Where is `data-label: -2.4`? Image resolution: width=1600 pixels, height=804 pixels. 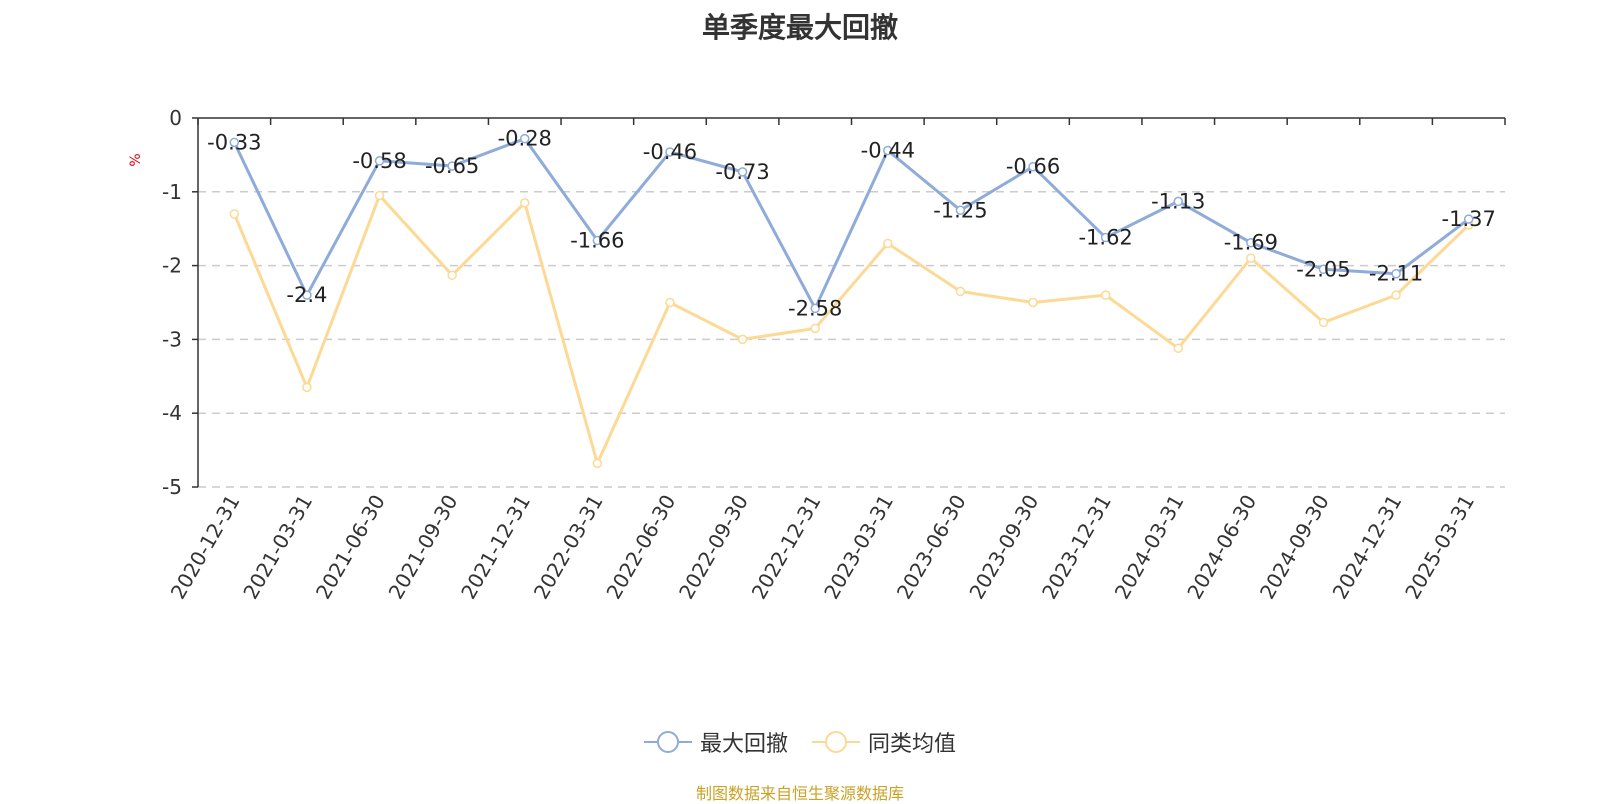 data-label: -2.4 is located at coordinates (306, 295).